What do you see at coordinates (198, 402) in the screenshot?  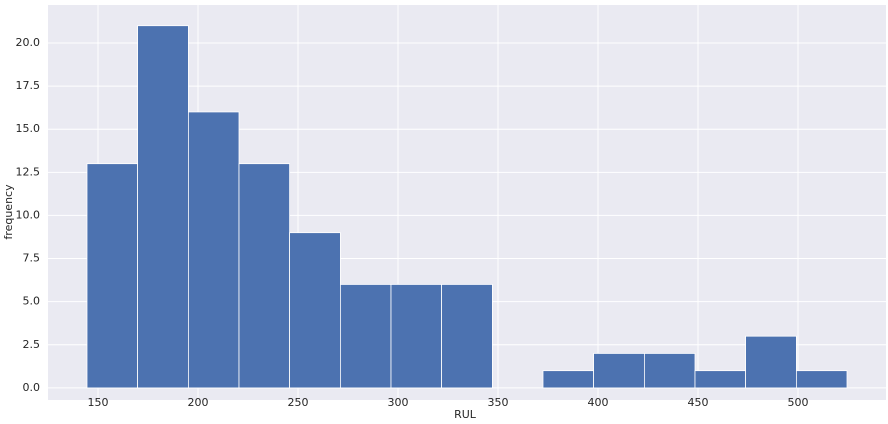 I see `x-tick-label: 200` at bounding box center [198, 402].